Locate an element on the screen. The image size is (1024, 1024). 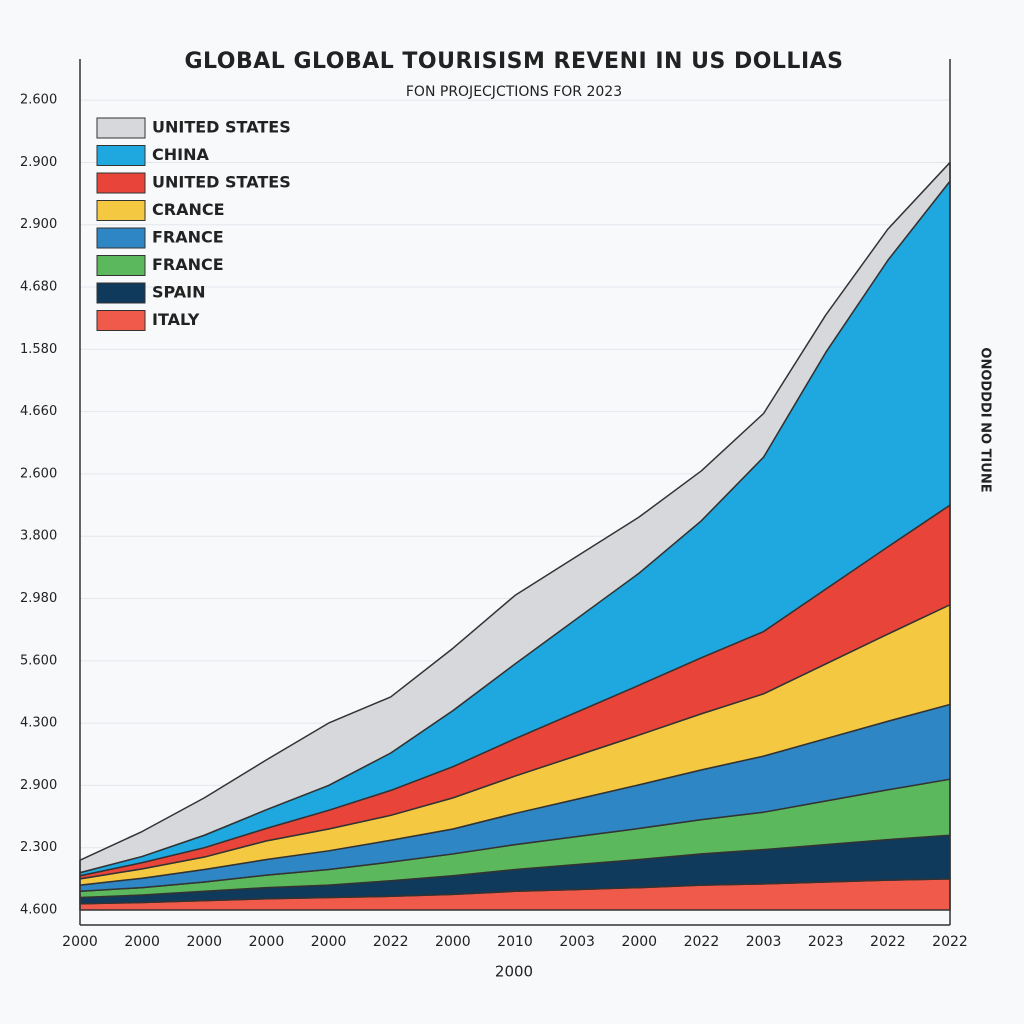
legend-label: CHINA is located at coordinates (180, 154).